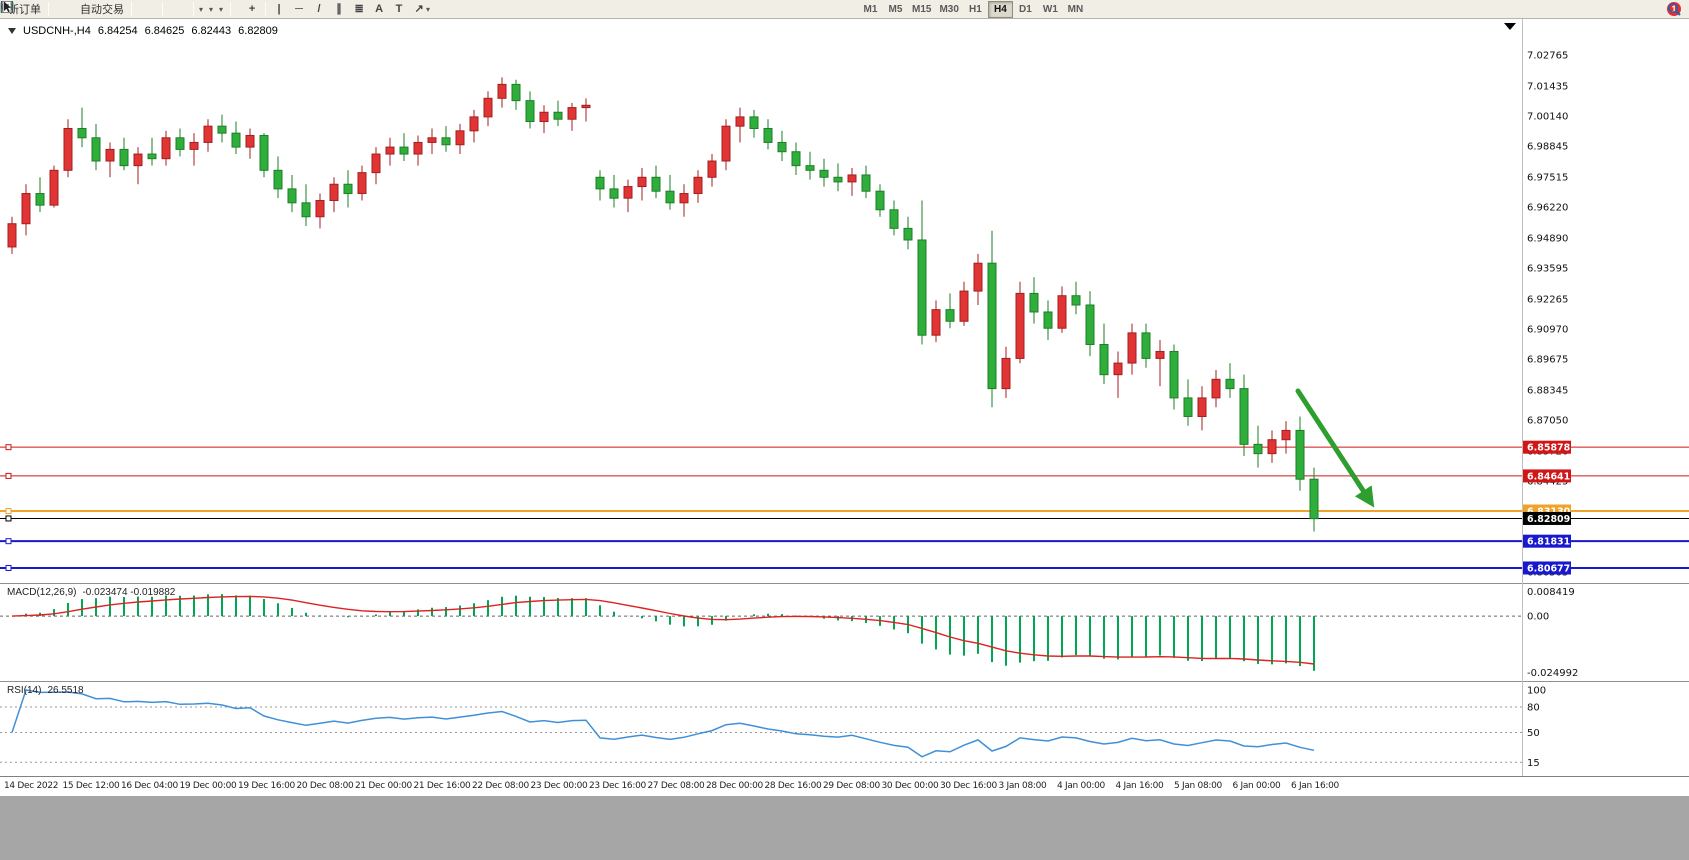  I want to click on auto-trading-button: 自动交易, so click(64, 9).